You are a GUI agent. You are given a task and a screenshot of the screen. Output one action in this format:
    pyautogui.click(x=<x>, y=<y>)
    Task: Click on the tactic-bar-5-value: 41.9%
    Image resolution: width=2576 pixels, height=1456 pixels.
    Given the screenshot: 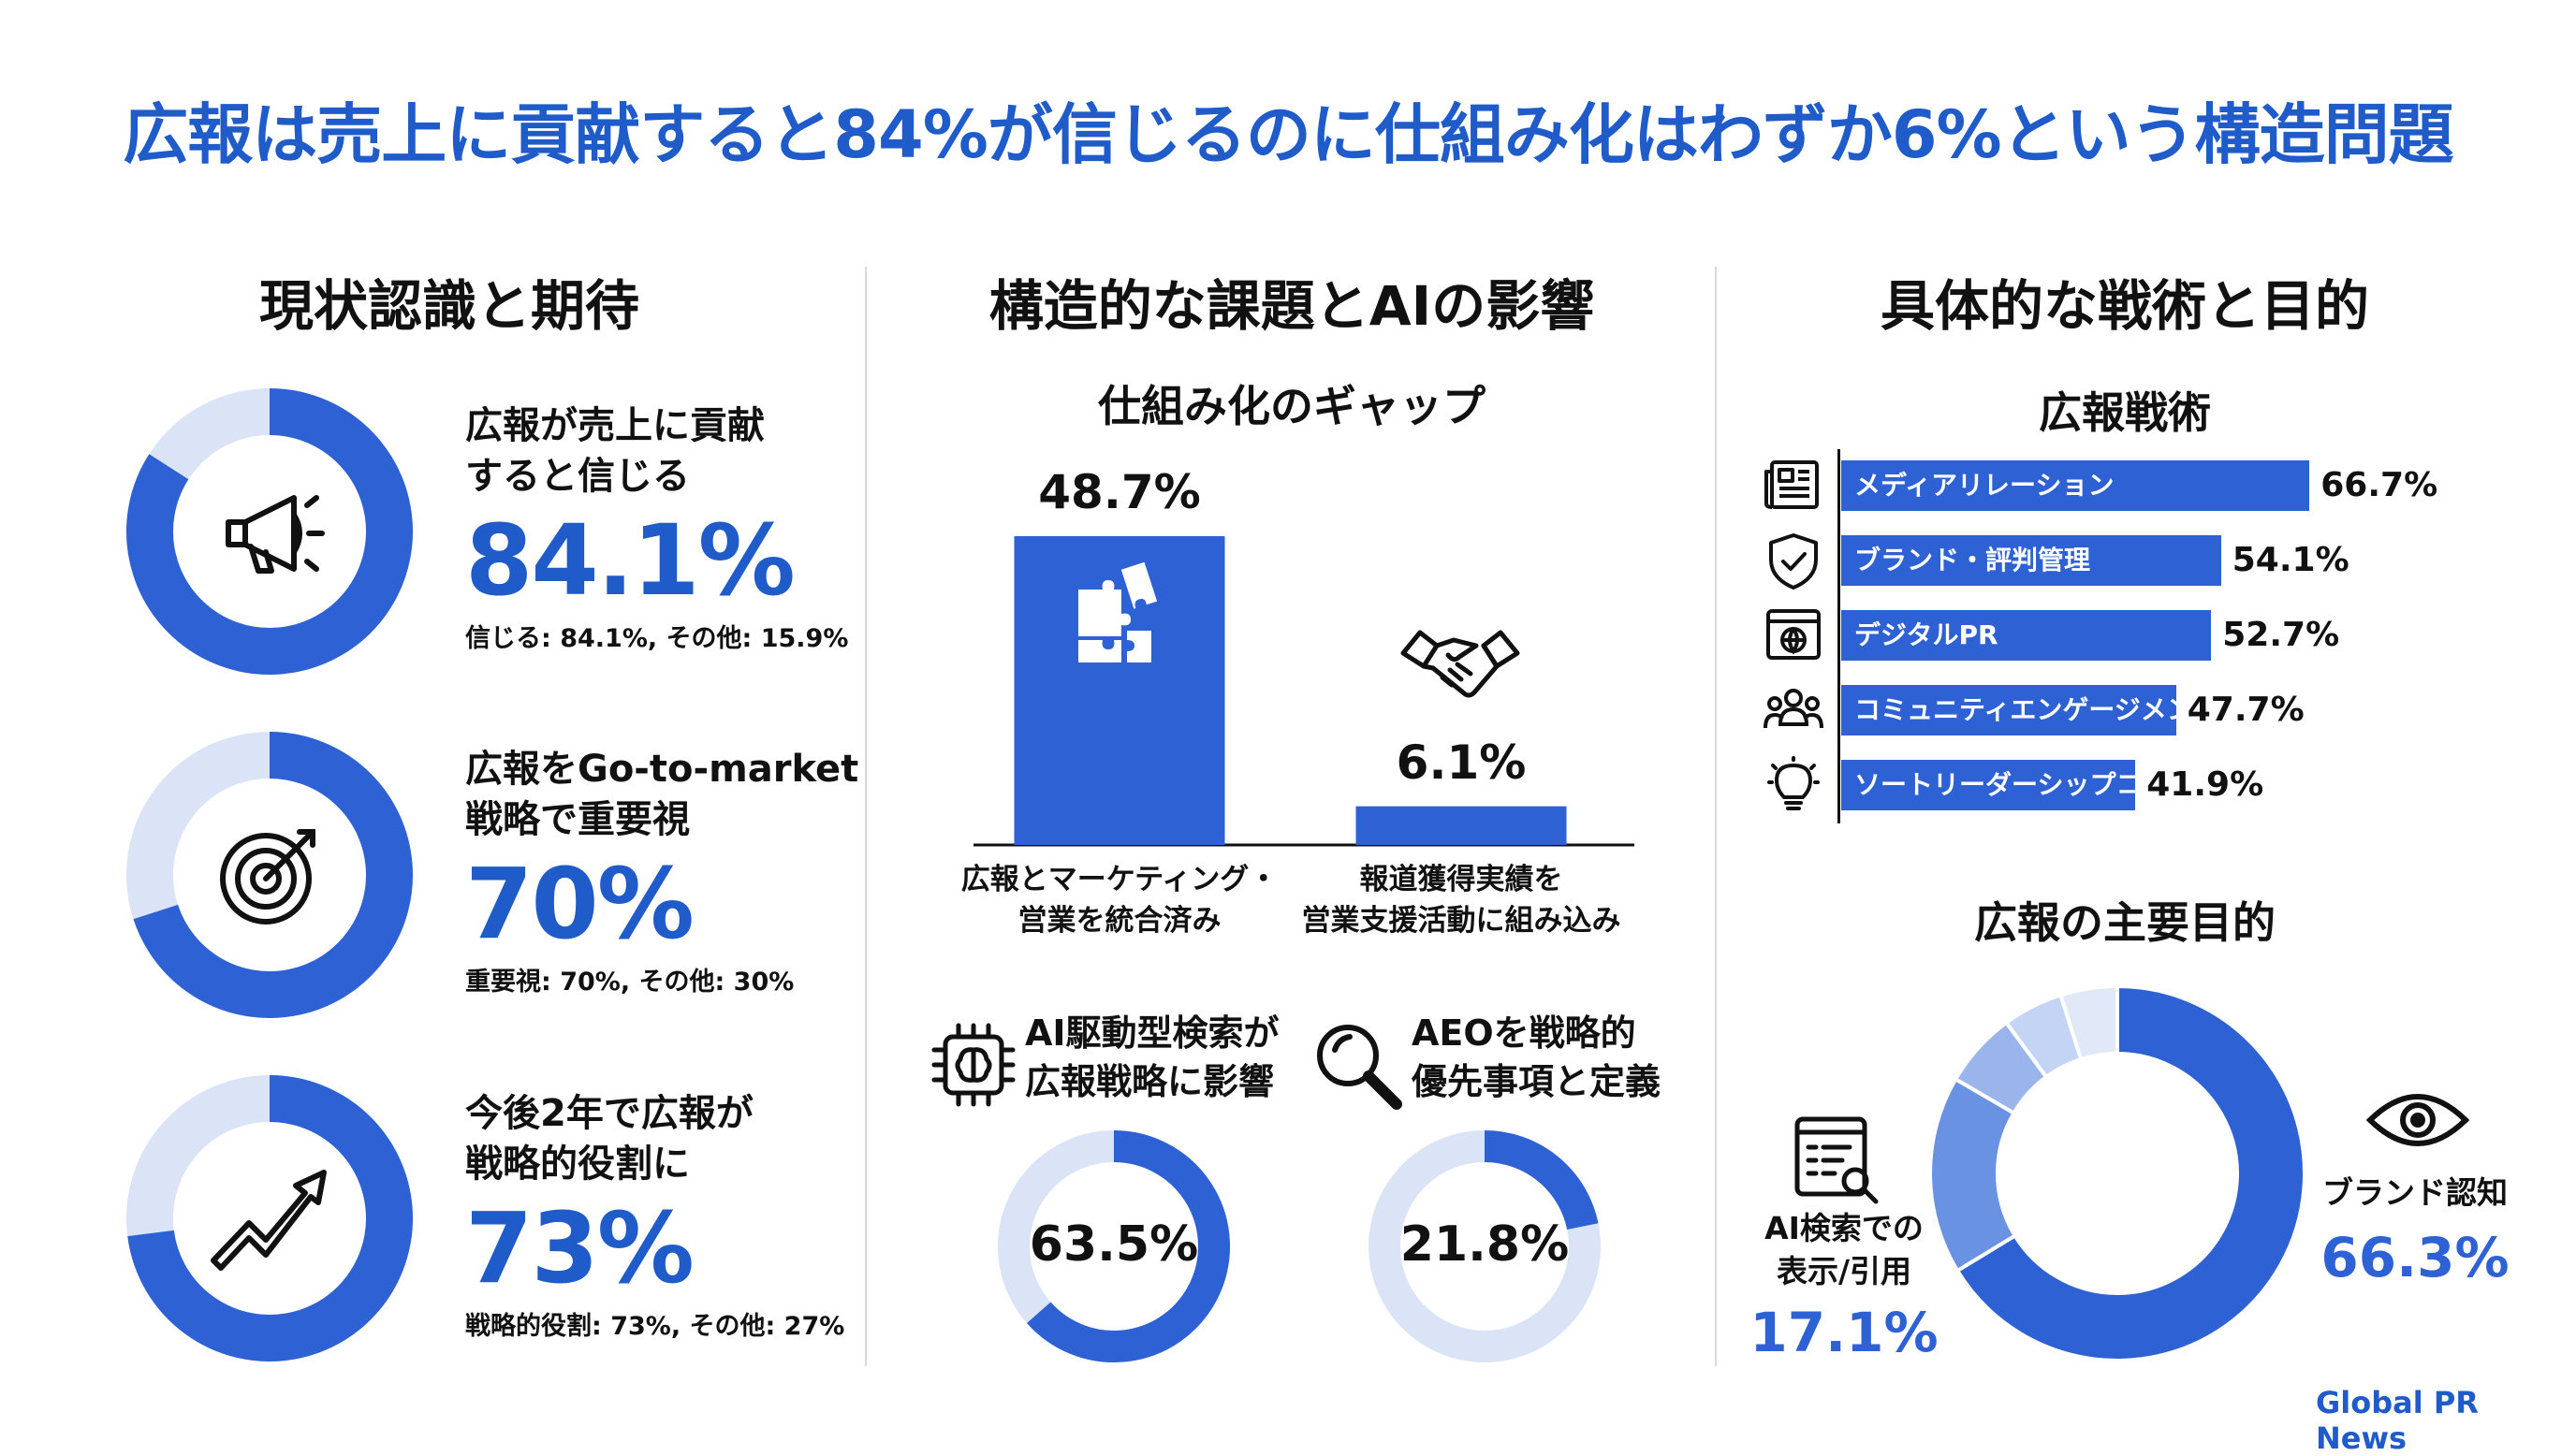 What is the action you would take?
    pyautogui.click(x=2205, y=785)
    